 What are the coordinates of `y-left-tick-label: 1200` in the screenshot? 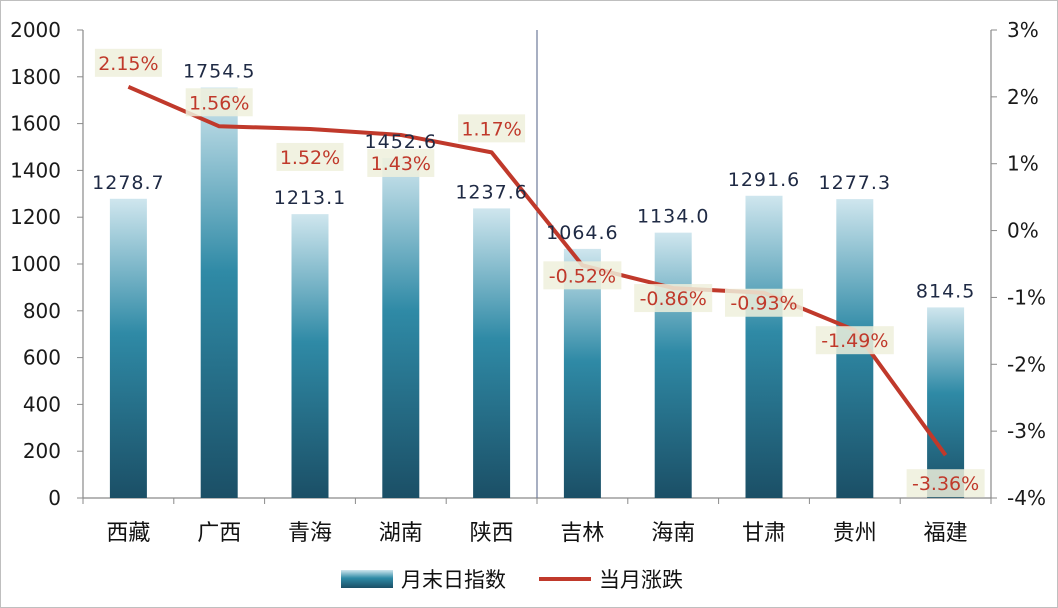 It's located at (35, 217).